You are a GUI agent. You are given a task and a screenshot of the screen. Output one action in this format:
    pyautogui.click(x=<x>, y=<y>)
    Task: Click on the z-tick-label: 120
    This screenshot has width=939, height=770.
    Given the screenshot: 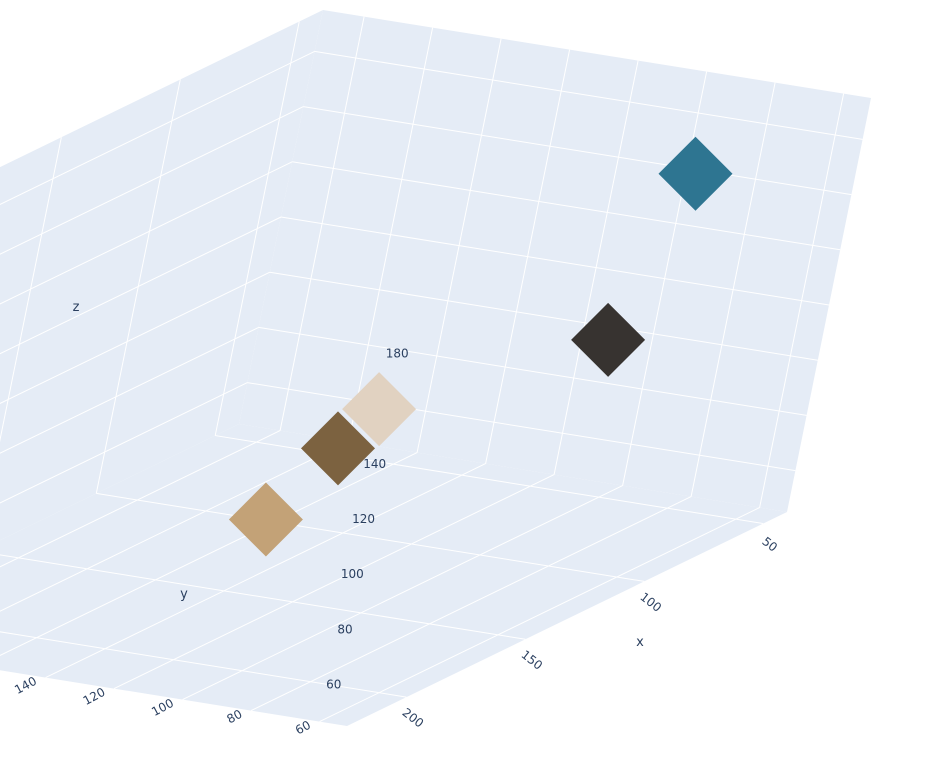 What is the action you would take?
    pyautogui.click(x=363, y=519)
    